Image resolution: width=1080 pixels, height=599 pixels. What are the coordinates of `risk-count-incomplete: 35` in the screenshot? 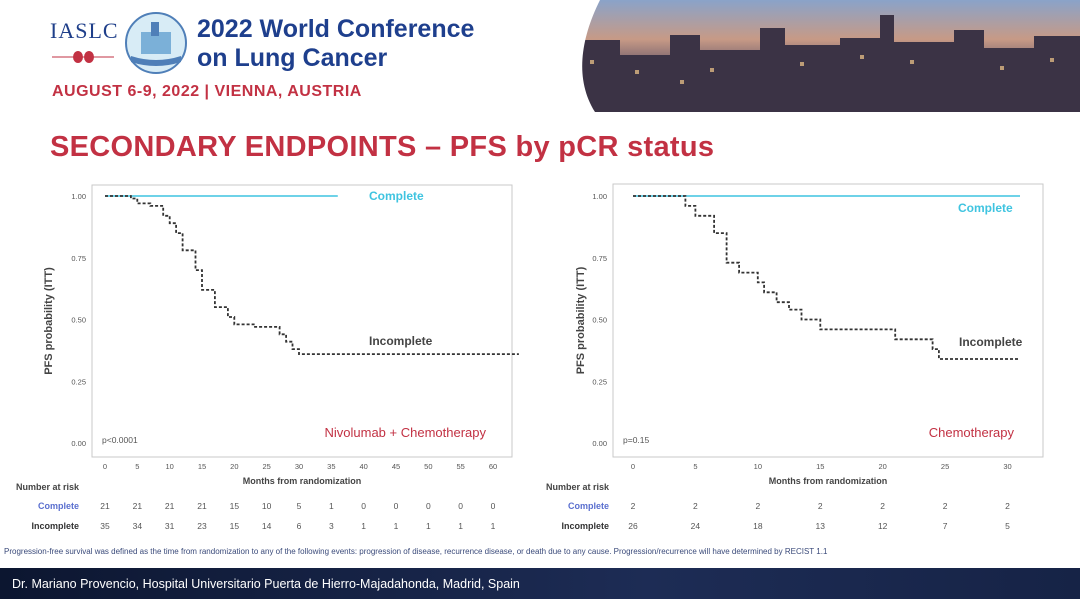 It's located at (105, 526).